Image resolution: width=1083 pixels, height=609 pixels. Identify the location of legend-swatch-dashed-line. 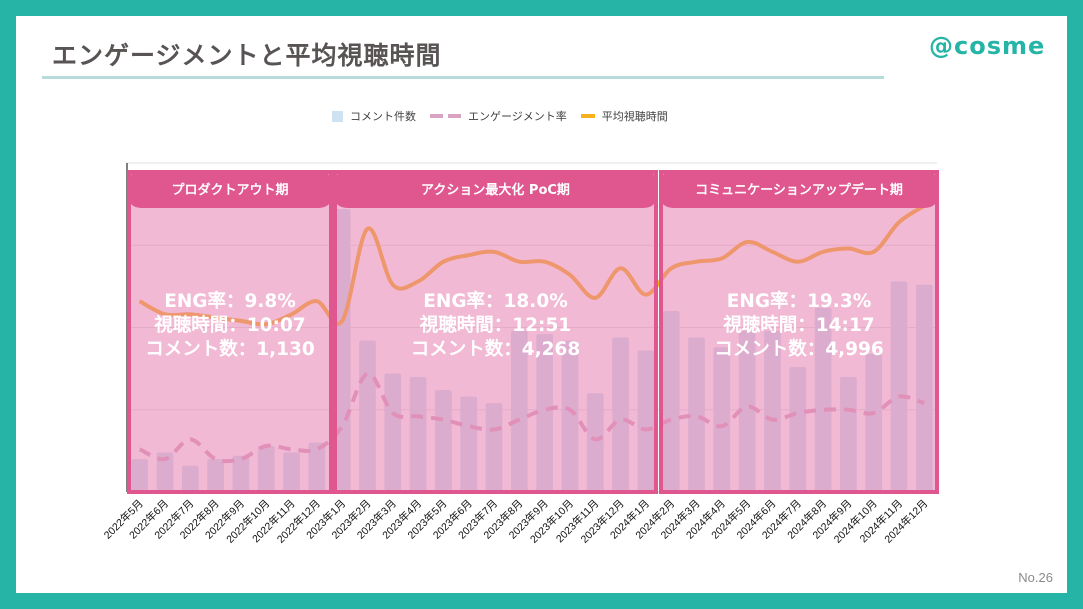
(445, 116).